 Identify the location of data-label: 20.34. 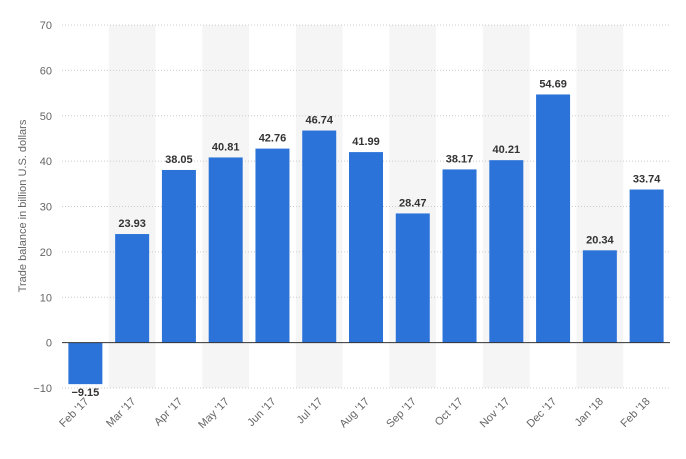
(600, 240).